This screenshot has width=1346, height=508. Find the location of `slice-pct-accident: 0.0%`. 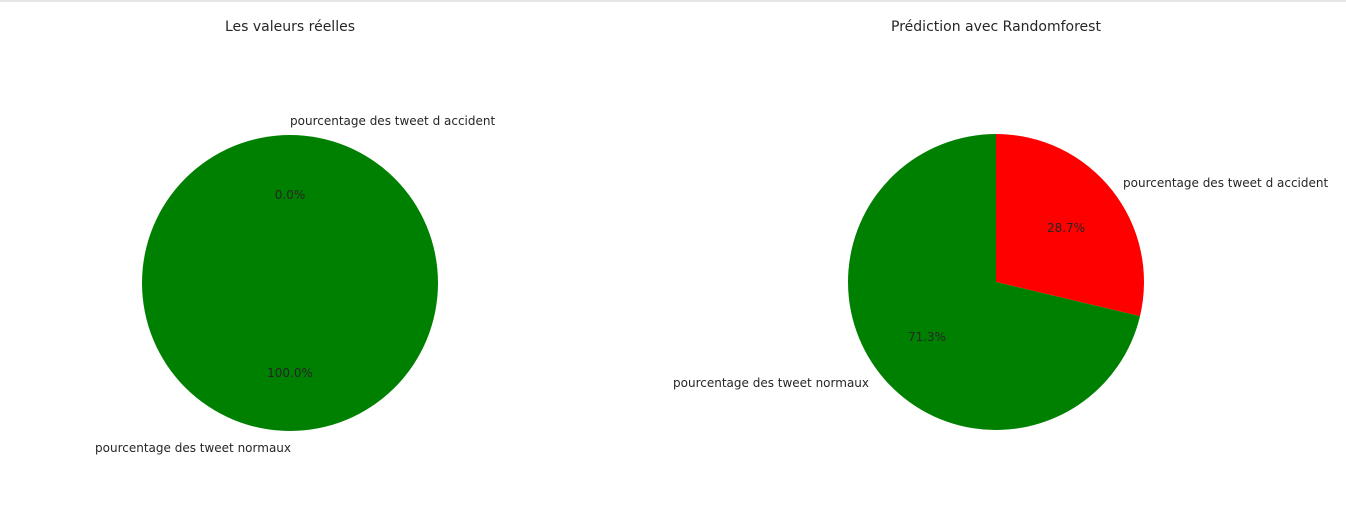

slice-pct-accident: 0.0% is located at coordinates (290, 195).